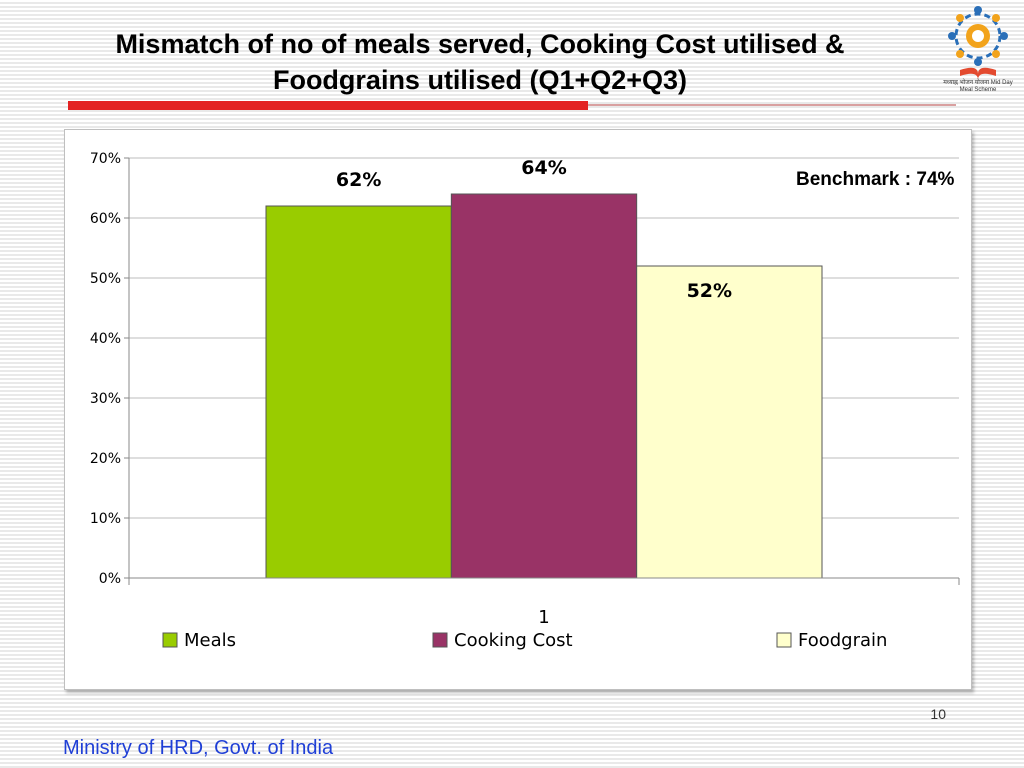 The height and width of the screenshot is (768, 1024). I want to click on slide-title-line-2: Foodgrains utilised (Q1+Q2+Q3), so click(480, 80).